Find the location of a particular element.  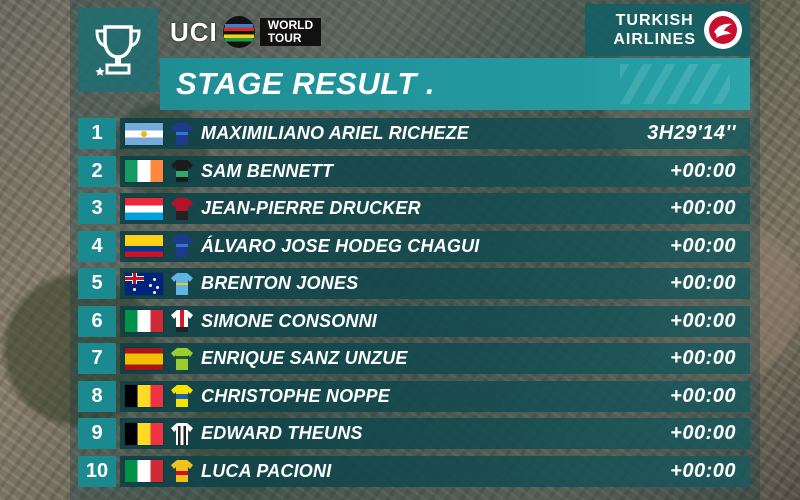

rider-bar: BRENTON JONES +00:00 is located at coordinates (435, 283).